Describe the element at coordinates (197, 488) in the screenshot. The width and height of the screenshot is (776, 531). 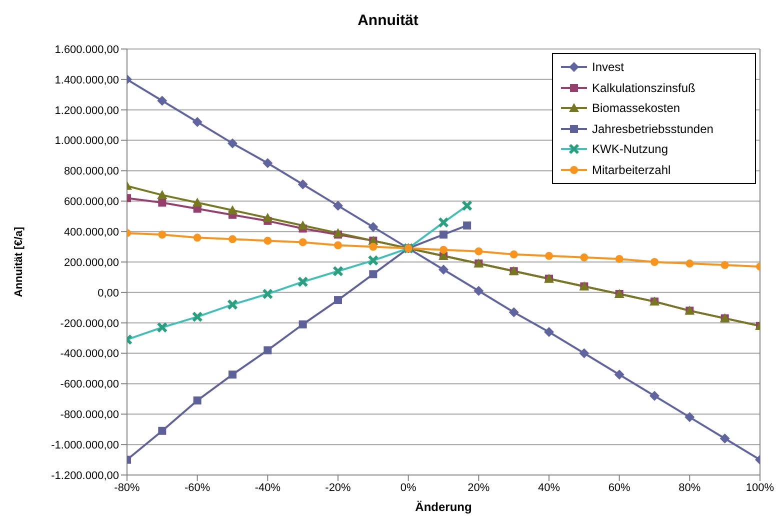
I see `x-tick-label: -60%` at that location.